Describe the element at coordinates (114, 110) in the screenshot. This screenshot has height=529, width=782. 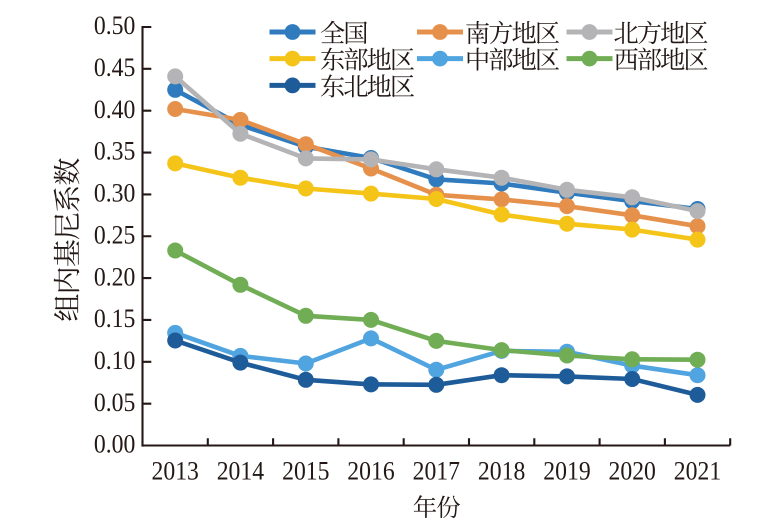
I see `svg-text: 0.40` at that location.